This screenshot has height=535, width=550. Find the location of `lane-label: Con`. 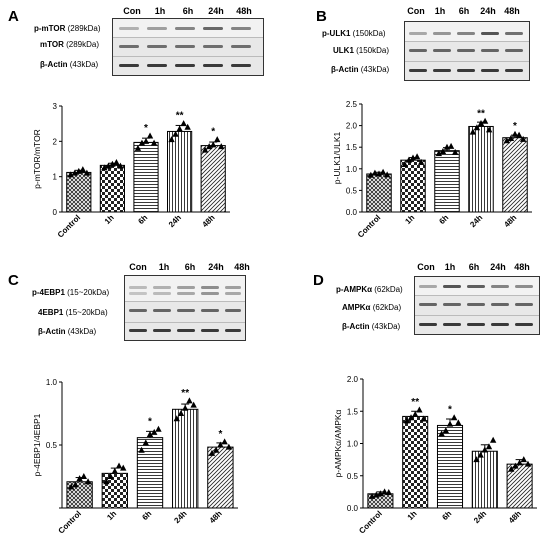

lane-label: Con is located at coordinates (416, 11).